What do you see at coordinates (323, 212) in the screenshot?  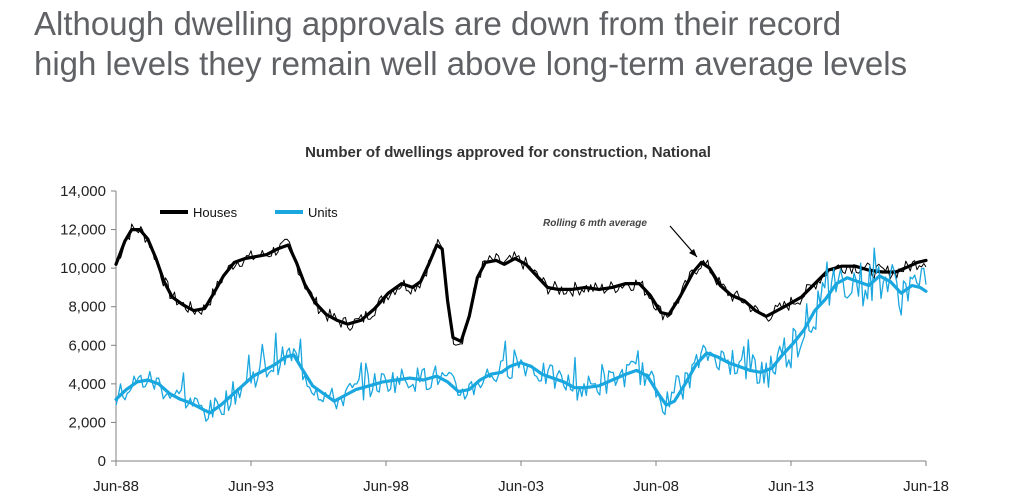 I see `legend-units-label: Units` at bounding box center [323, 212].